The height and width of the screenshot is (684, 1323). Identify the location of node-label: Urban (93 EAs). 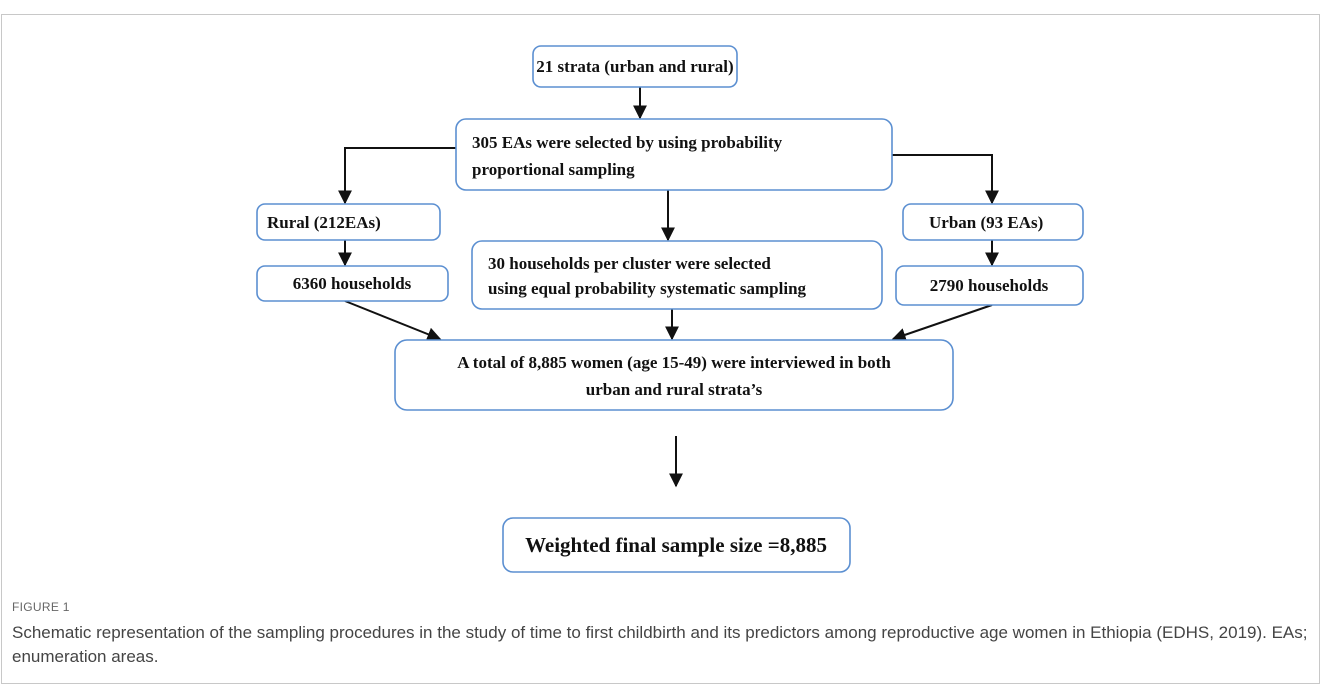
(986, 222).